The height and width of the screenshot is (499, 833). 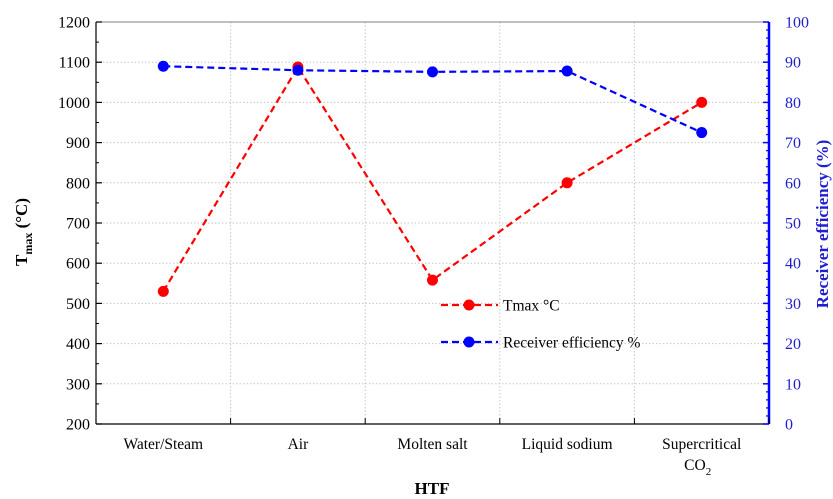 I want to click on left-axis-title-main: T, so click(x=21, y=260).